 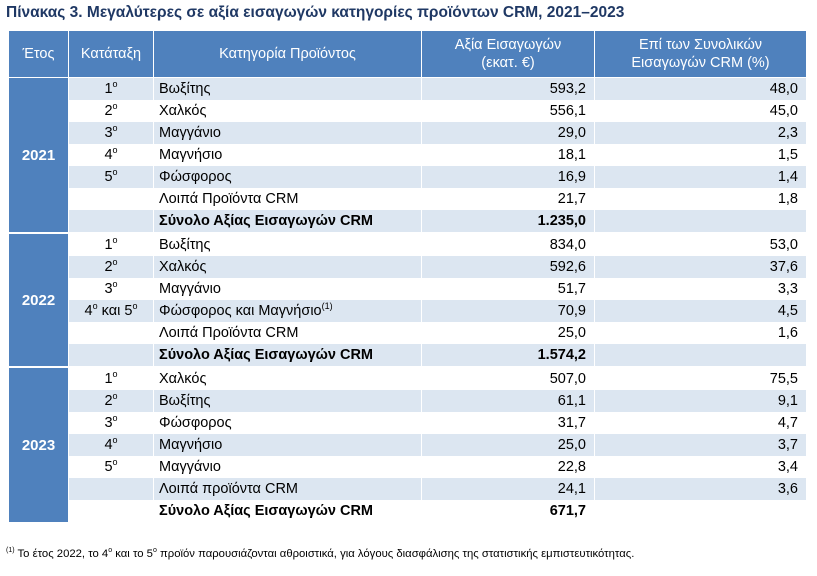 I want to click on value-cell: 21,7, so click(x=508, y=199).